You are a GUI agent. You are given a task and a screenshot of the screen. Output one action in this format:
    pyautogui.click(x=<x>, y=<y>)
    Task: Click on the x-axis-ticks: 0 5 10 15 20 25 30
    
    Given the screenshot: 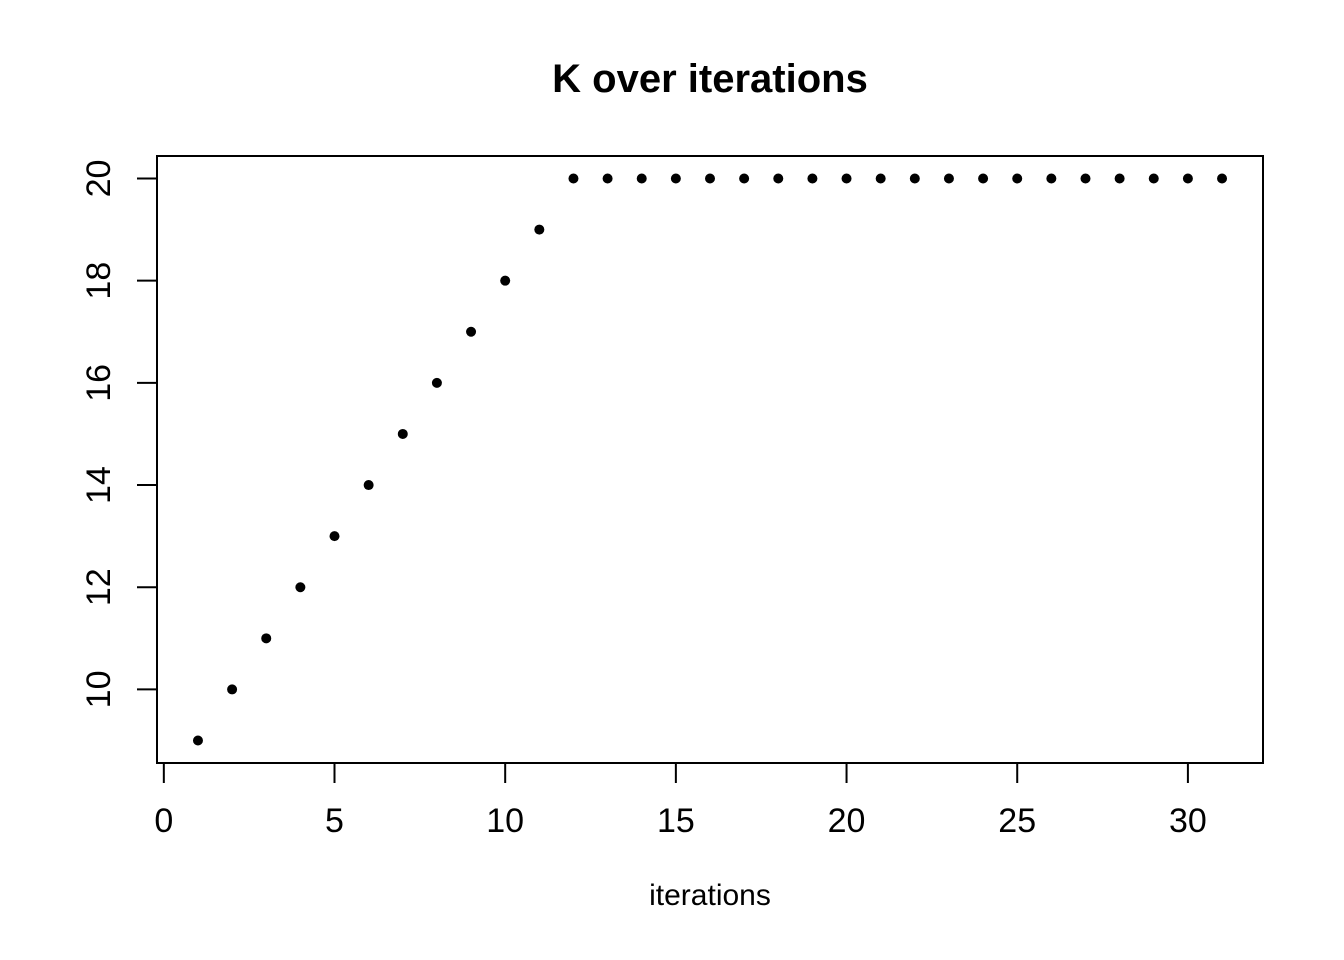 What is the action you would take?
    pyautogui.click(x=680, y=802)
    